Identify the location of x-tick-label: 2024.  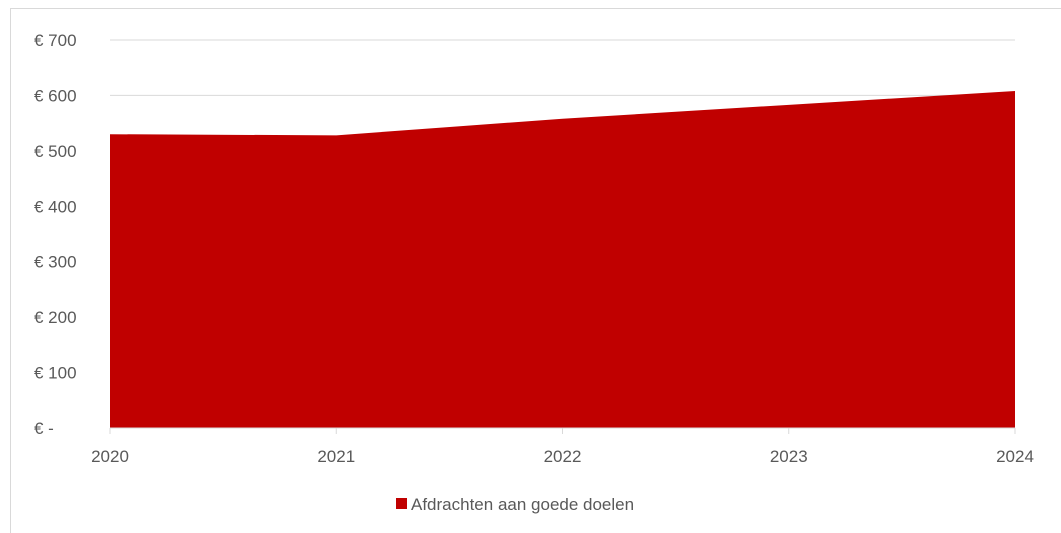
(1015, 456).